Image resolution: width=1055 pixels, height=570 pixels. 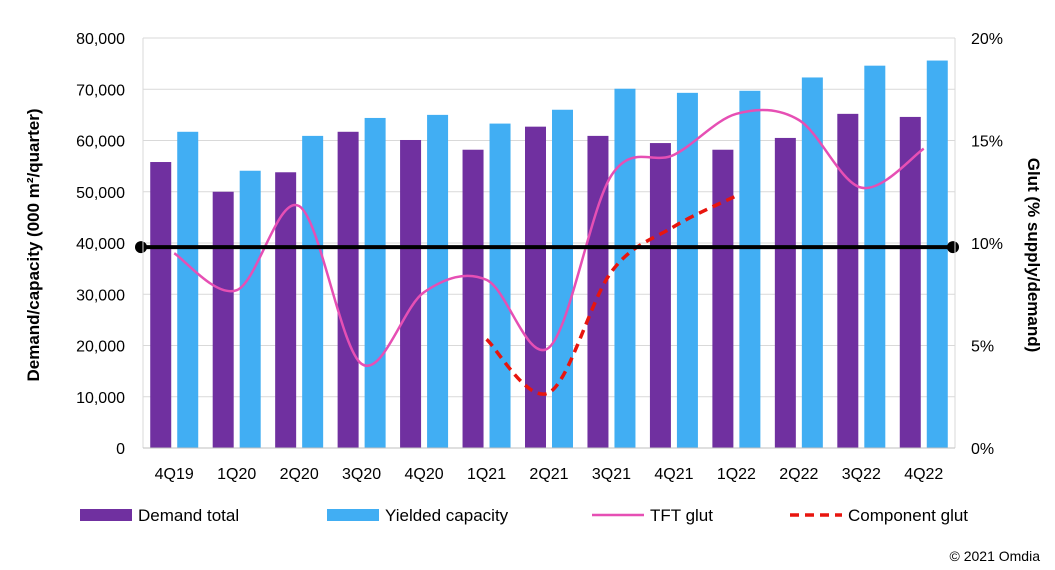 What do you see at coordinates (100, 39) in the screenshot?
I see `left-axis-tick-label: 80,000` at bounding box center [100, 39].